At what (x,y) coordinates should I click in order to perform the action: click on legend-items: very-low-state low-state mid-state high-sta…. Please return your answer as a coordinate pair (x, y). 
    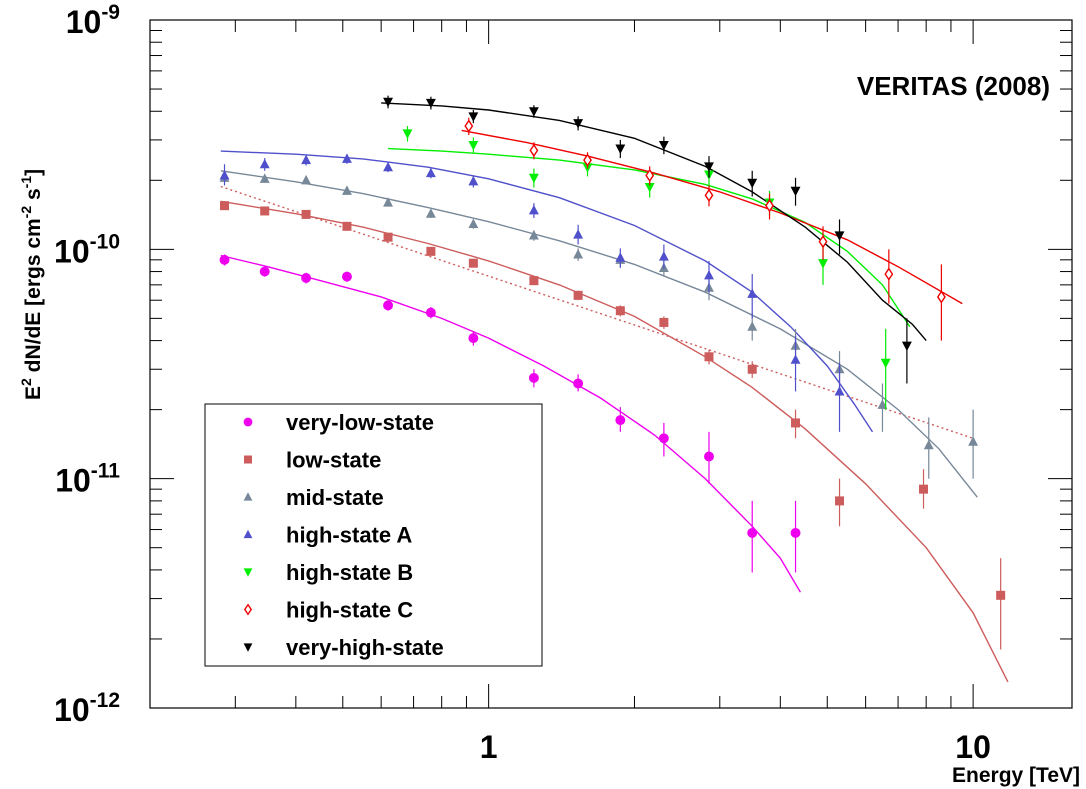
    Looking at the image, I should click on (343, 535).